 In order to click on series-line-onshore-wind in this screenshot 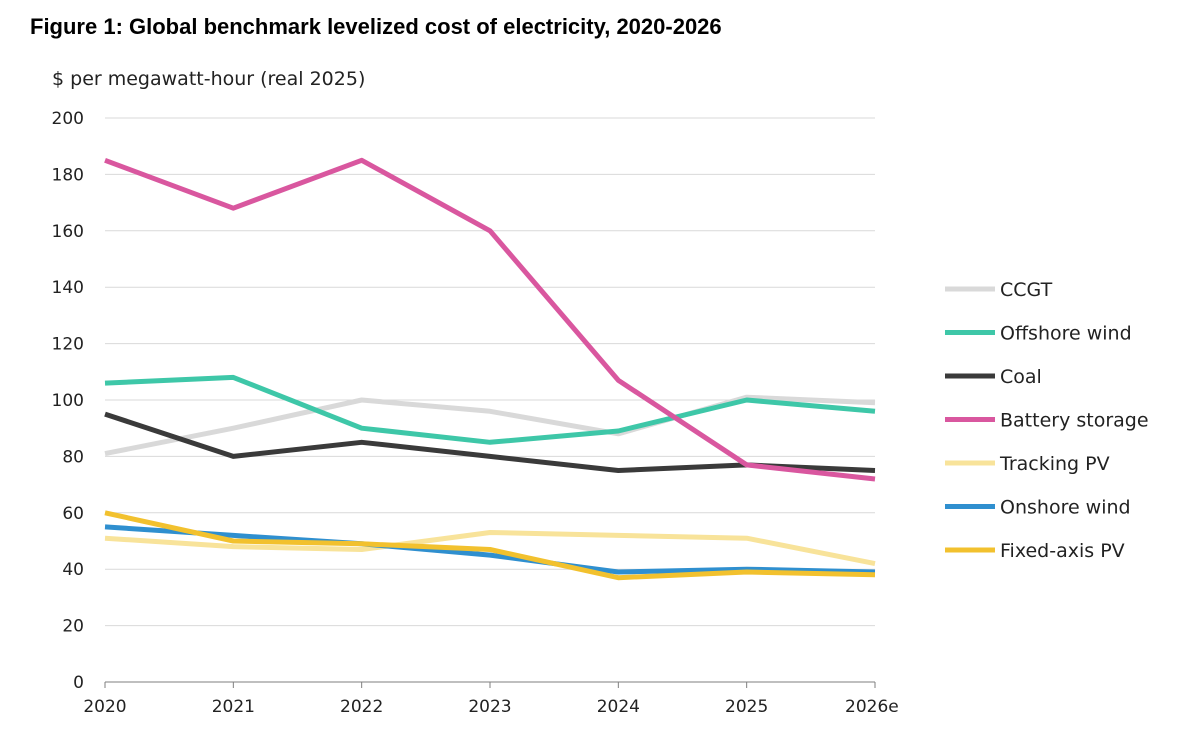, I will do `click(490, 549)`.